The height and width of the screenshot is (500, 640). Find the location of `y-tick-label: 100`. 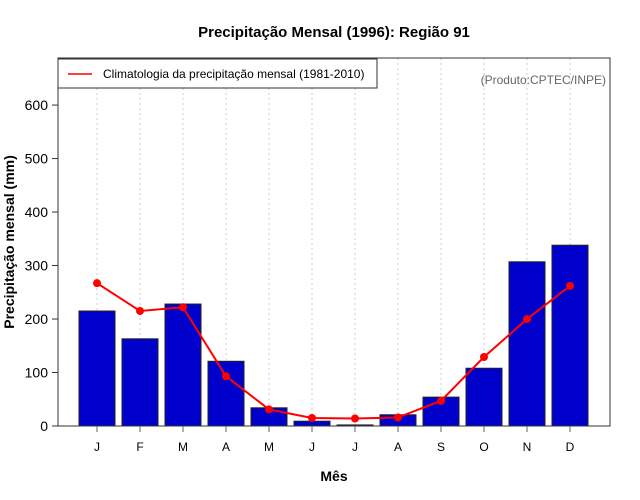

y-tick-label: 100 is located at coordinates (37, 373).